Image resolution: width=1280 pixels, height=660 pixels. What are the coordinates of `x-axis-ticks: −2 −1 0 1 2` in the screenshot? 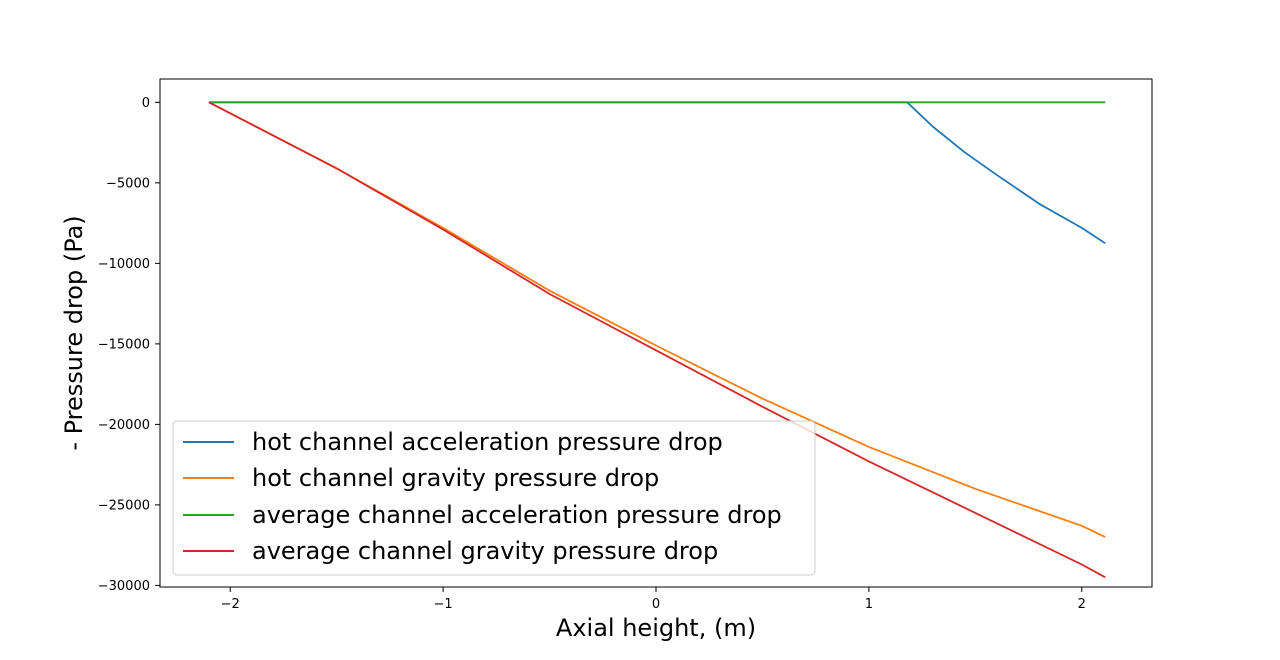 It's located at (653, 599).